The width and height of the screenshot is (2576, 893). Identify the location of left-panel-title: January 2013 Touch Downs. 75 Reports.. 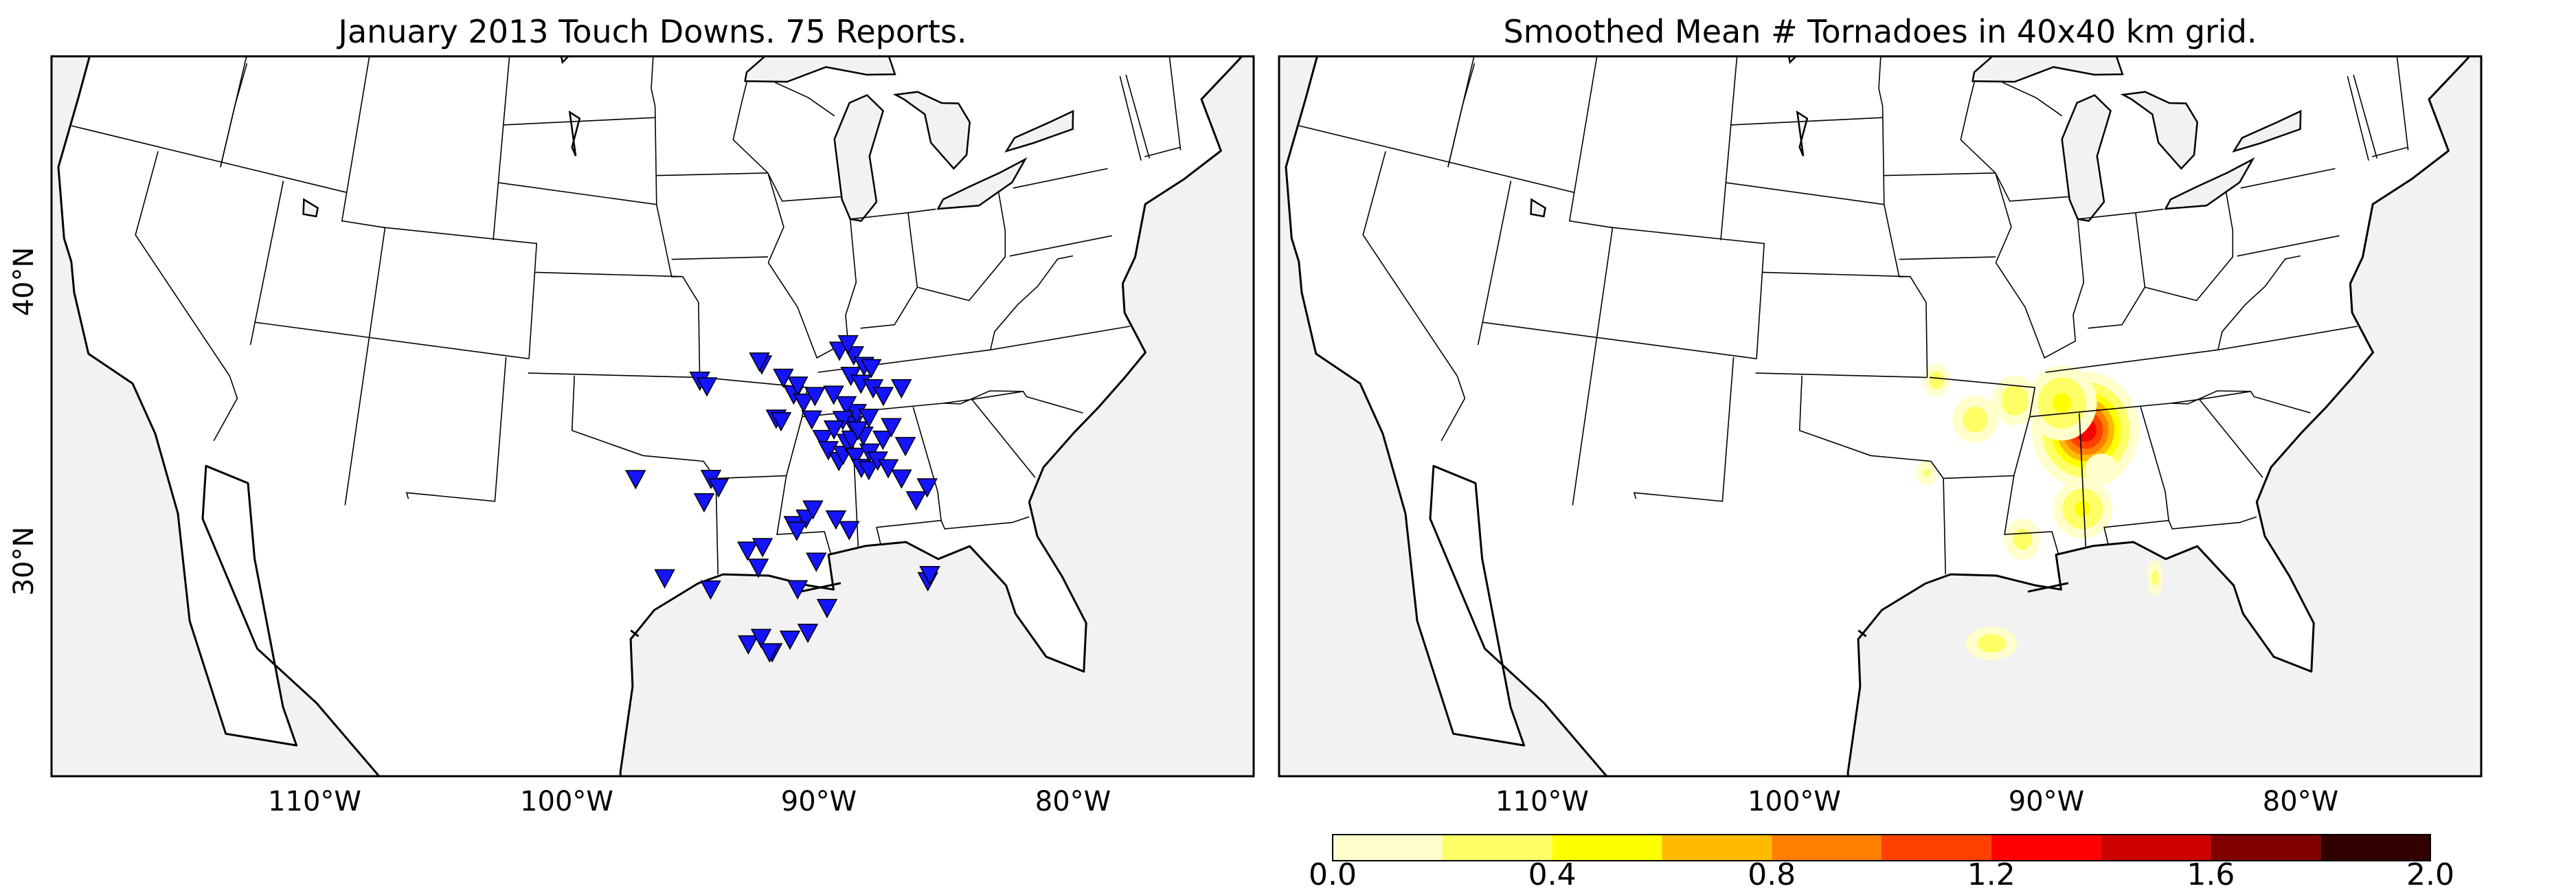
(651, 32).